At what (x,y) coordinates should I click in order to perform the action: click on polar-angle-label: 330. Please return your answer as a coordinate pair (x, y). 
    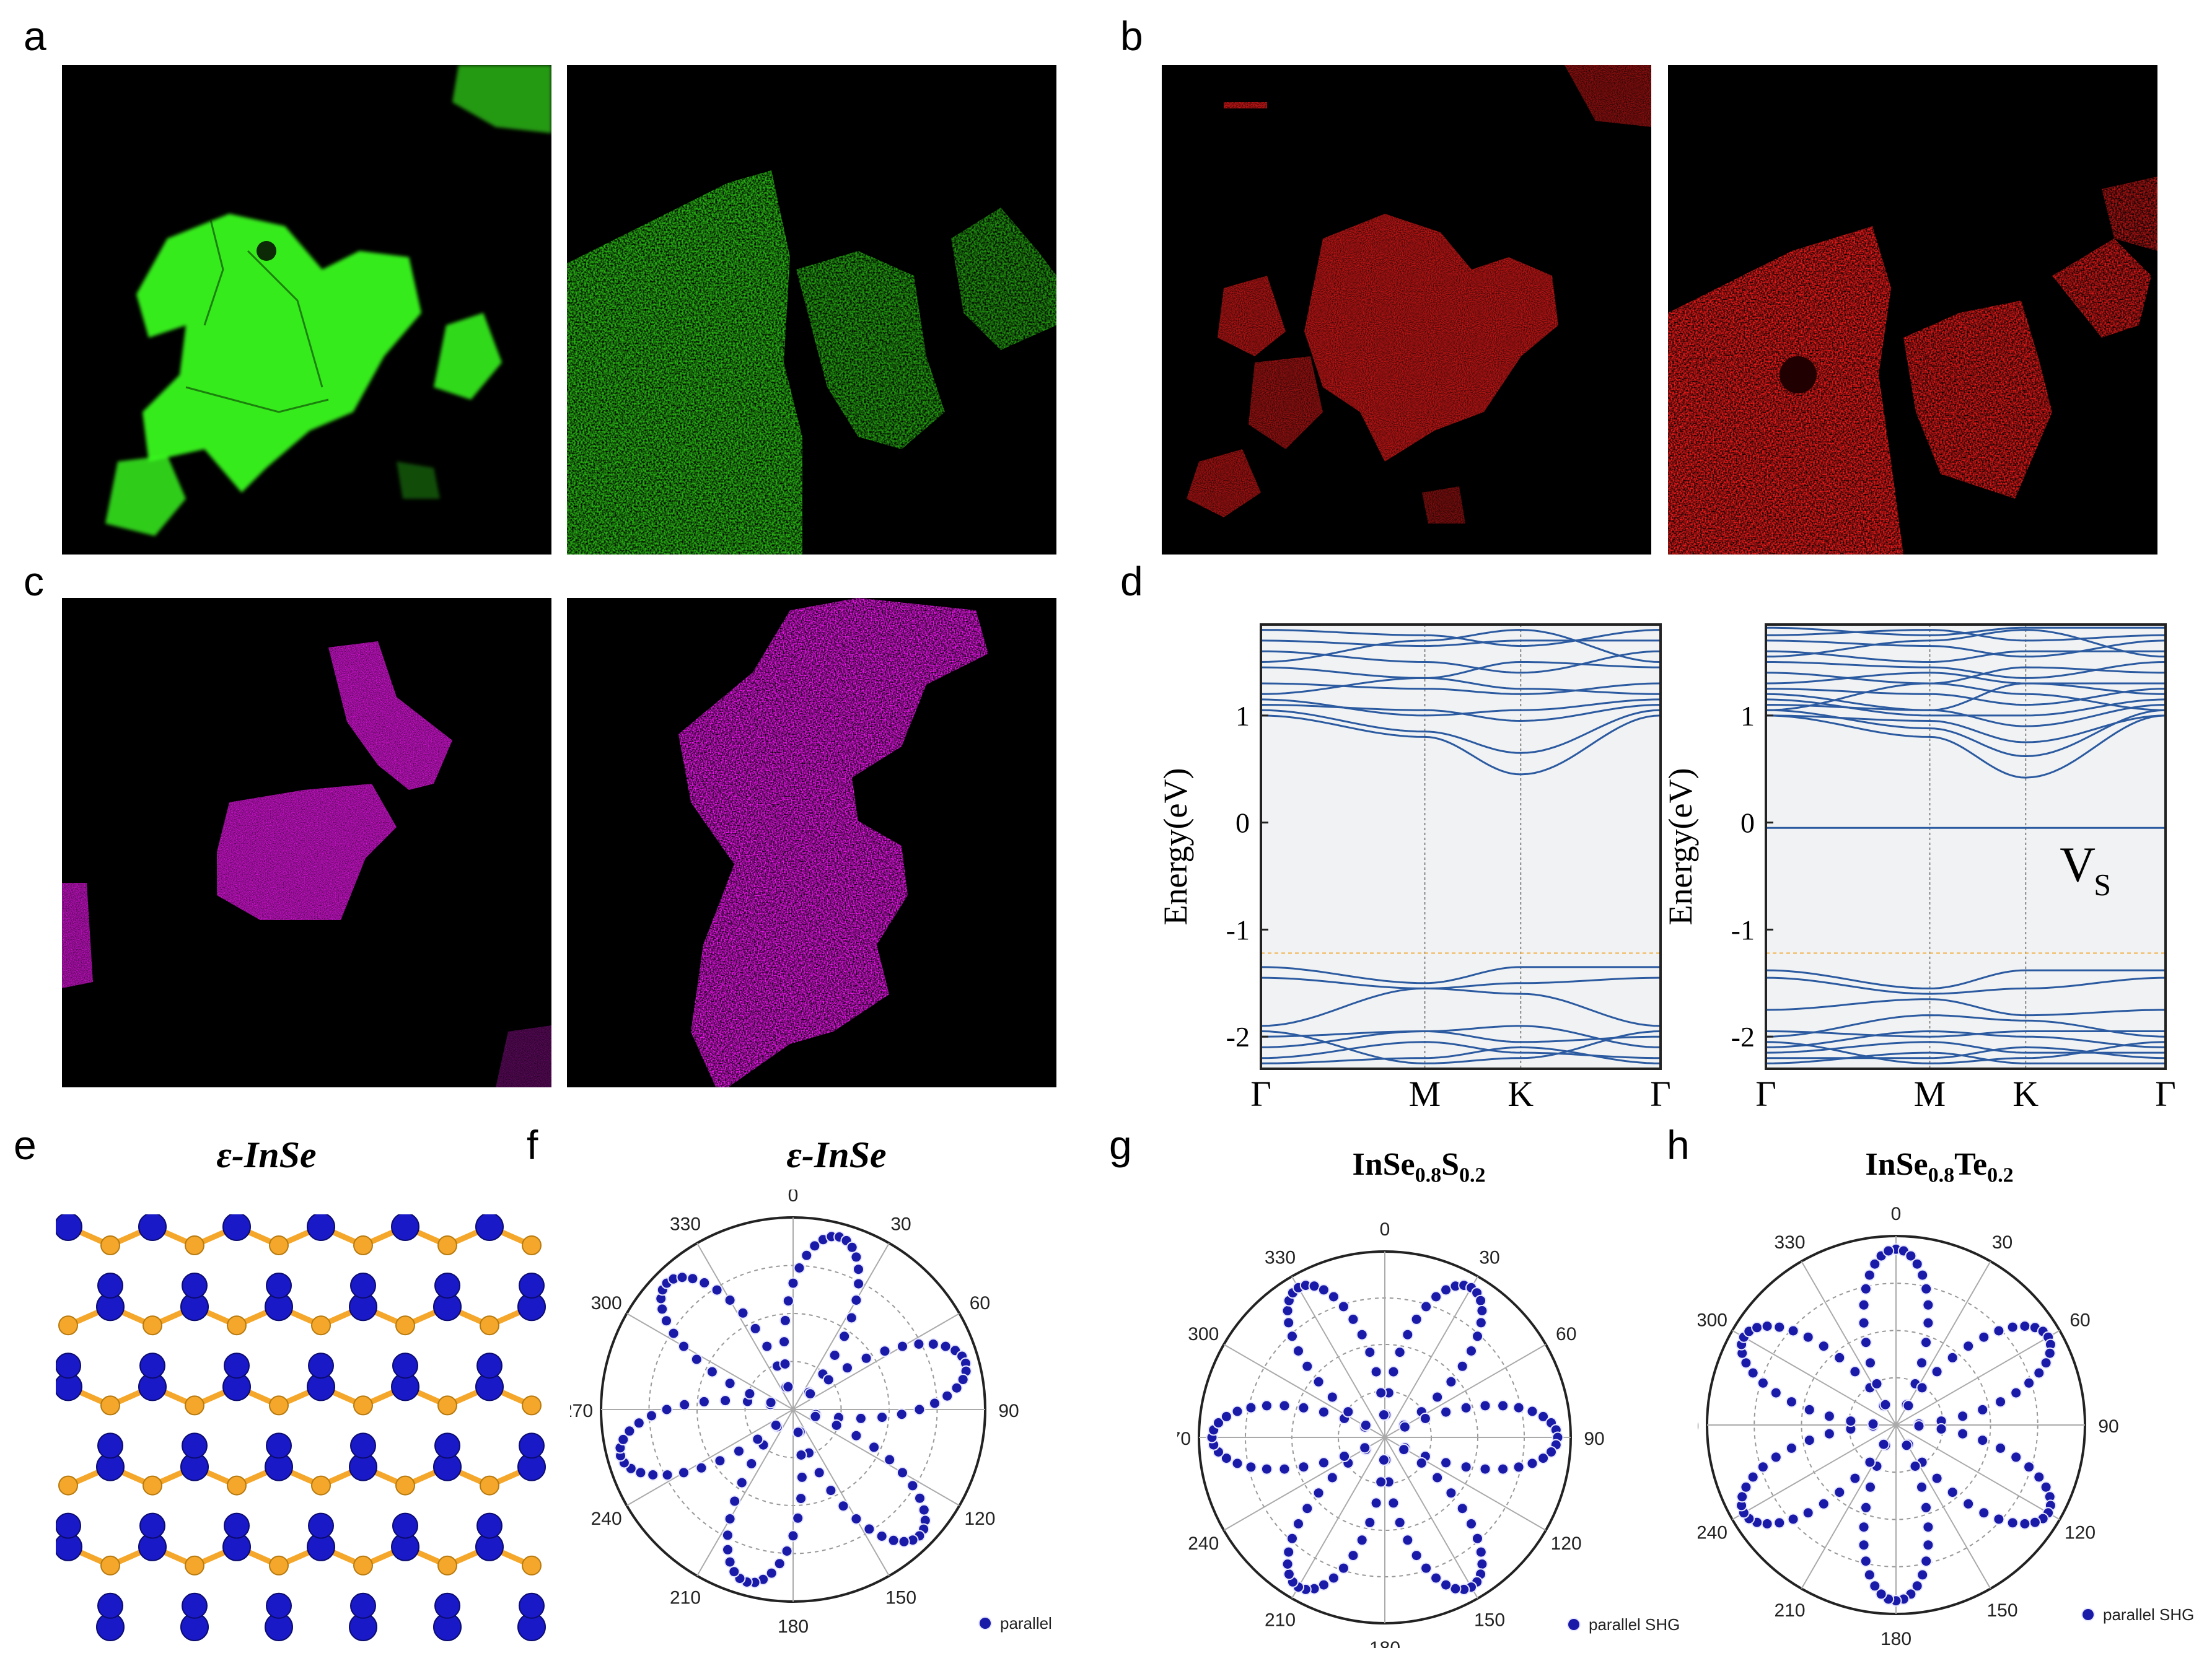
    Looking at the image, I should click on (1789, 1242).